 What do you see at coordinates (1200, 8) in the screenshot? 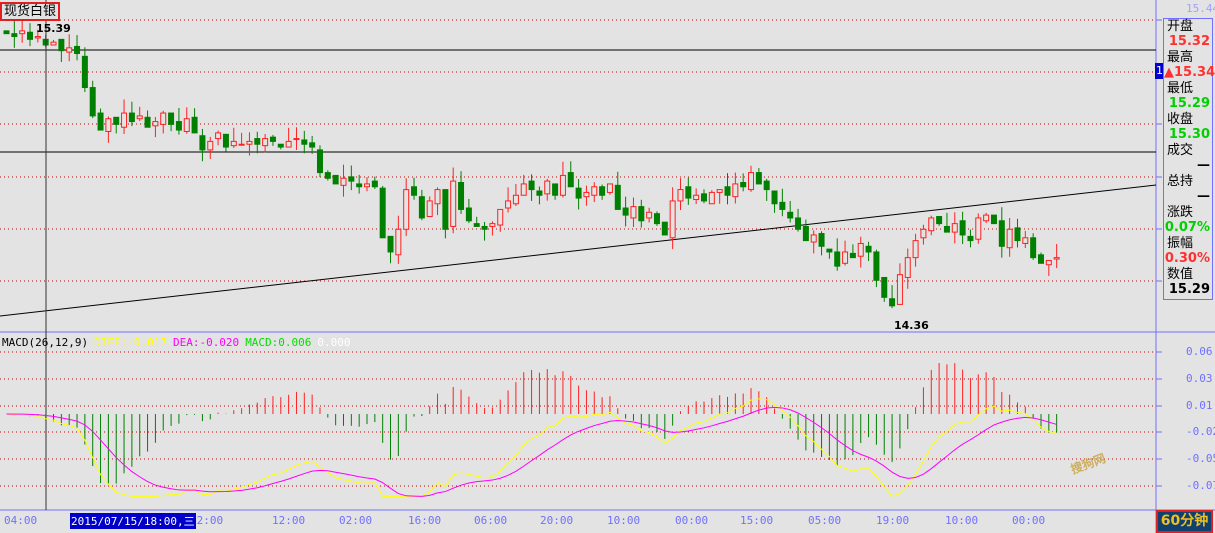
I see `price-axis-top: 15.44` at bounding box center [1200, 8].